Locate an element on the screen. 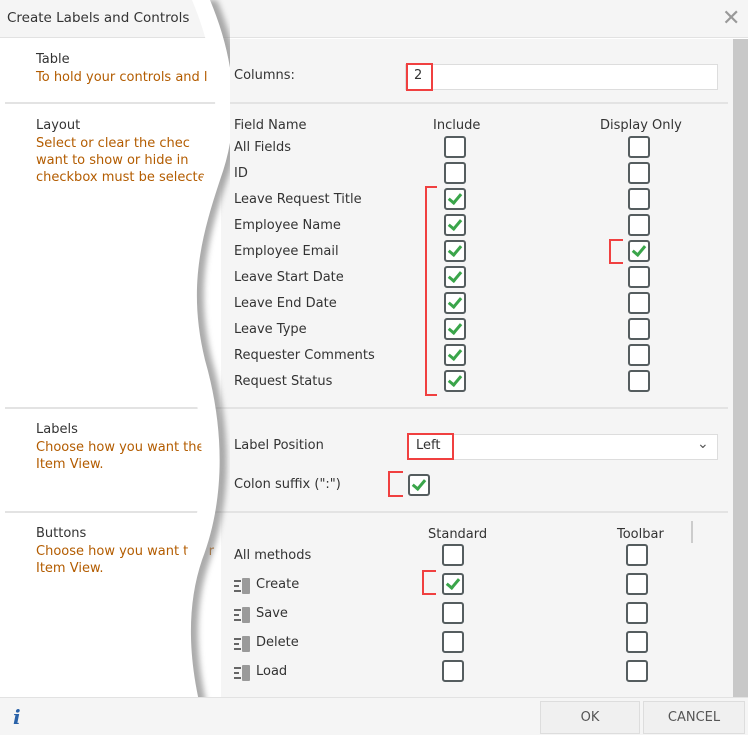 The width and height of the screenshot is (748, 735). title-bar is located at coordinates (374, 19).